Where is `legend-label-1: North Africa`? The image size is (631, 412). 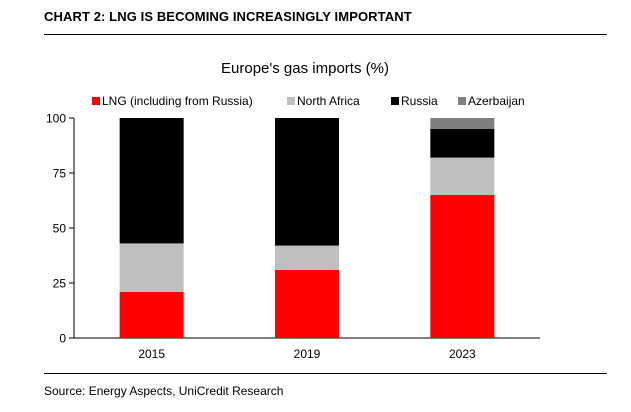
legend-label-1: North Africa is located at coordinates (328, 101).